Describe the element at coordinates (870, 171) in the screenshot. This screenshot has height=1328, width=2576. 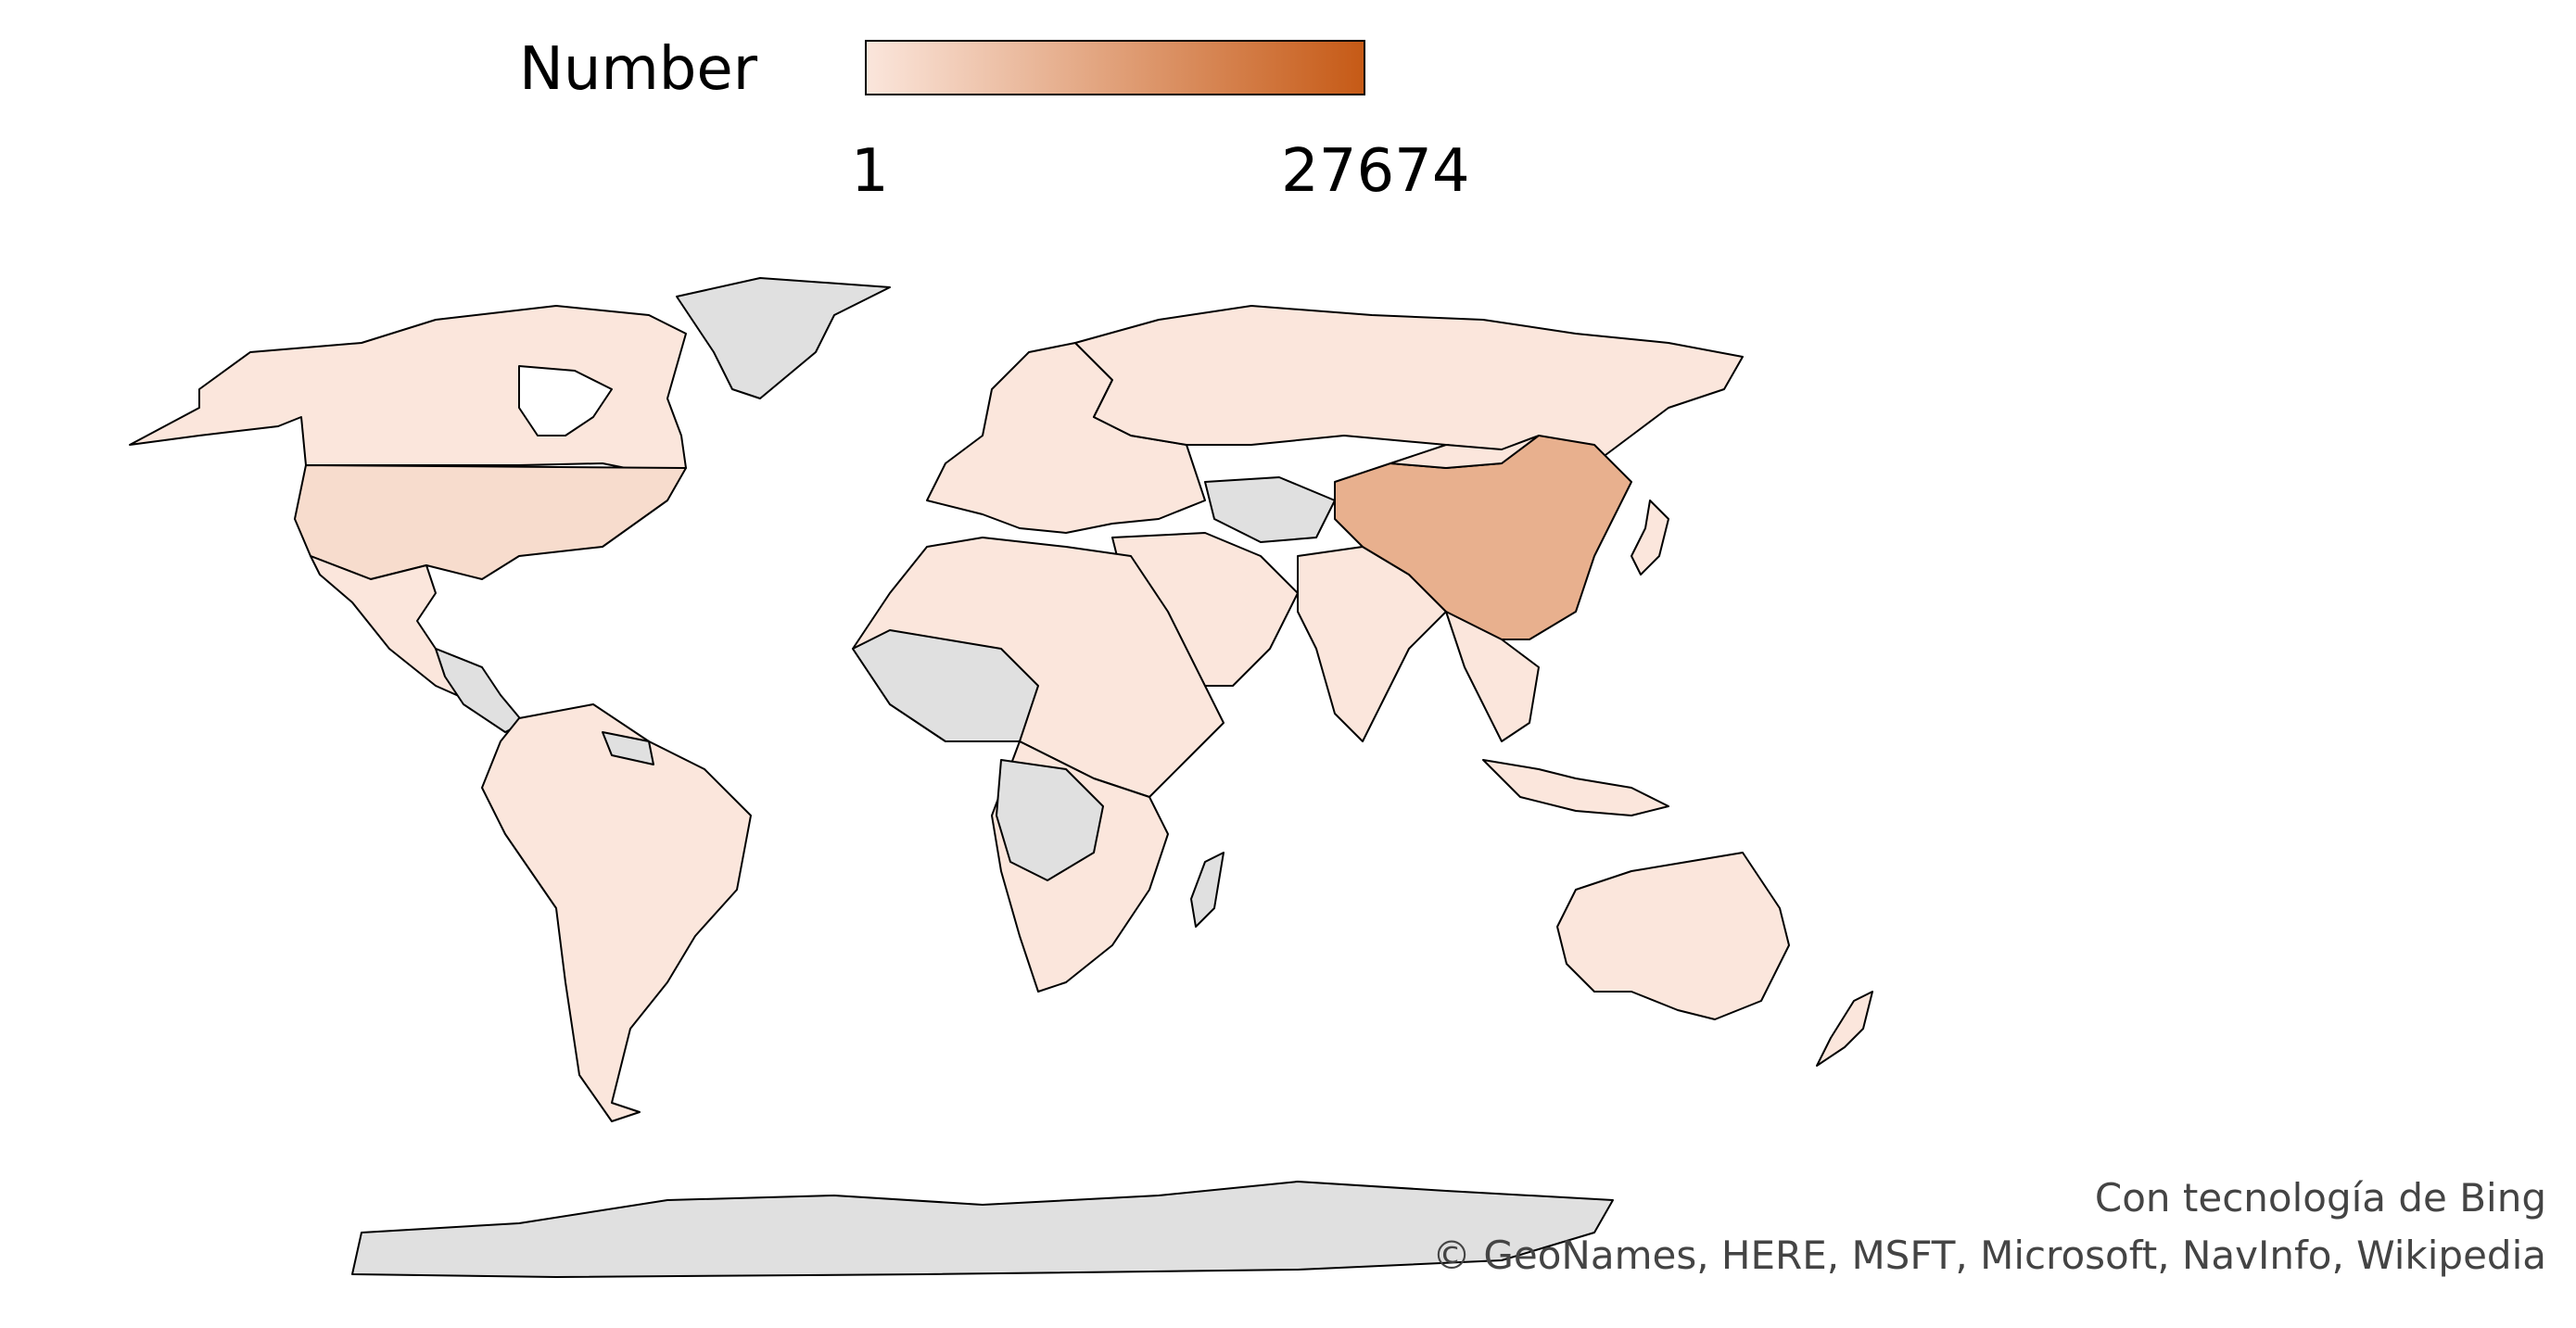
I see `legend-min-label: 1` at that location.